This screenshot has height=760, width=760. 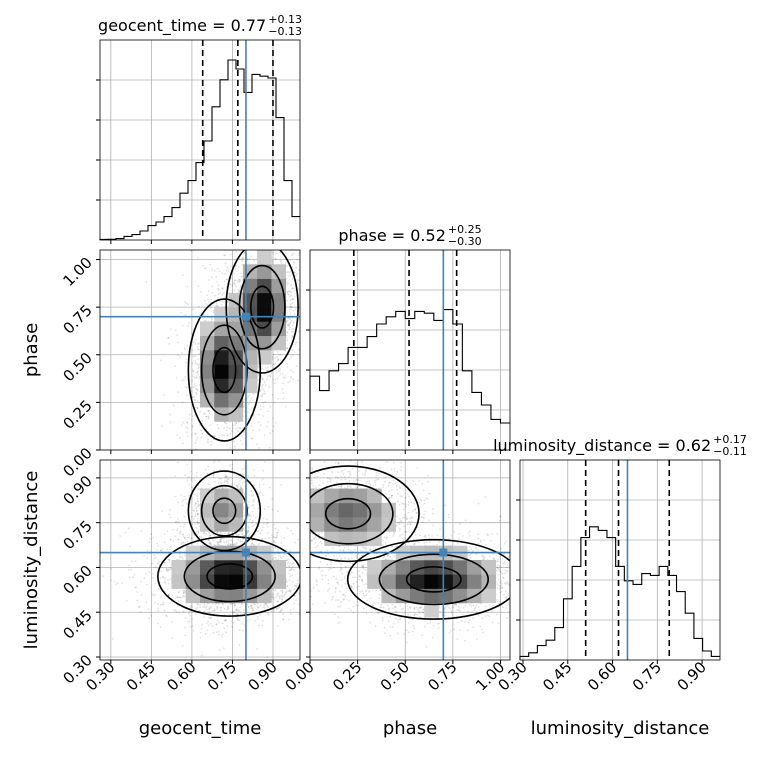 I want to click on title-upper-error: +0.25, so click(x=465, y=229).